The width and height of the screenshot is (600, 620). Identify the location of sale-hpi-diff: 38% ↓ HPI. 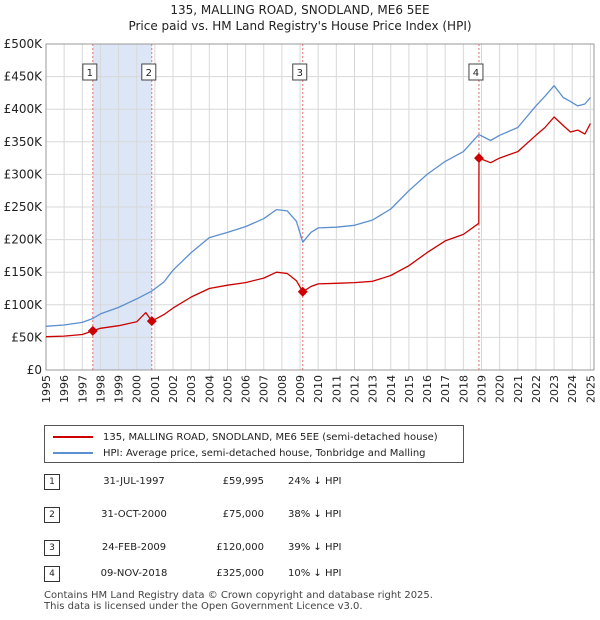
(315, 514).